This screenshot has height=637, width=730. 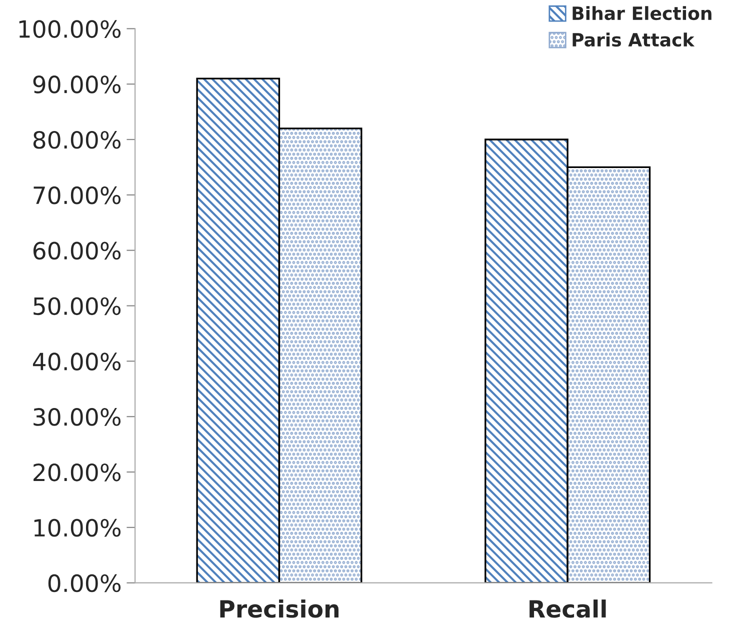 I want to click on y-tick-label: 100.00%, so click(x=70, y=29).